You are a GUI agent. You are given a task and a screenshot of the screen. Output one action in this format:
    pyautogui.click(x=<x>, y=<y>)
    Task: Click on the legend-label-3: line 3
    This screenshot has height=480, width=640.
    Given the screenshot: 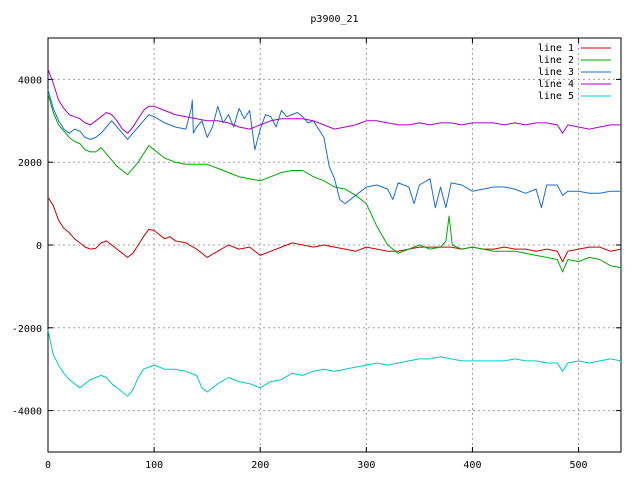 What is the action you would take?
    pyautogui.click(x=556, y=72)
    